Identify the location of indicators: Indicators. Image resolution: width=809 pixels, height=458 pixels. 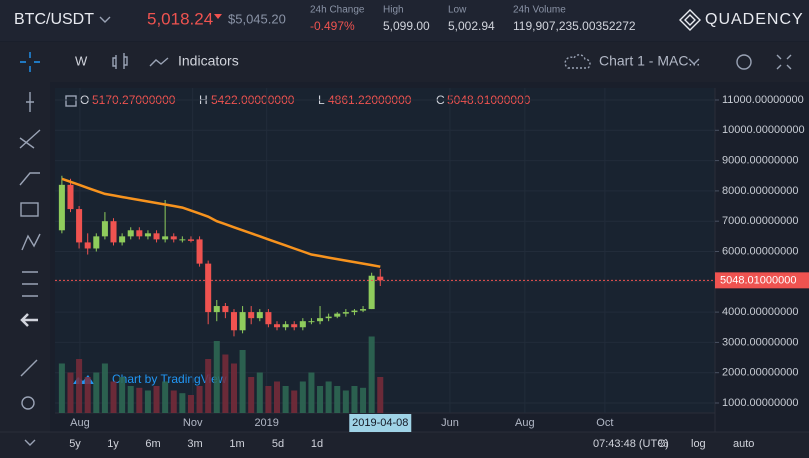
(208, 61).